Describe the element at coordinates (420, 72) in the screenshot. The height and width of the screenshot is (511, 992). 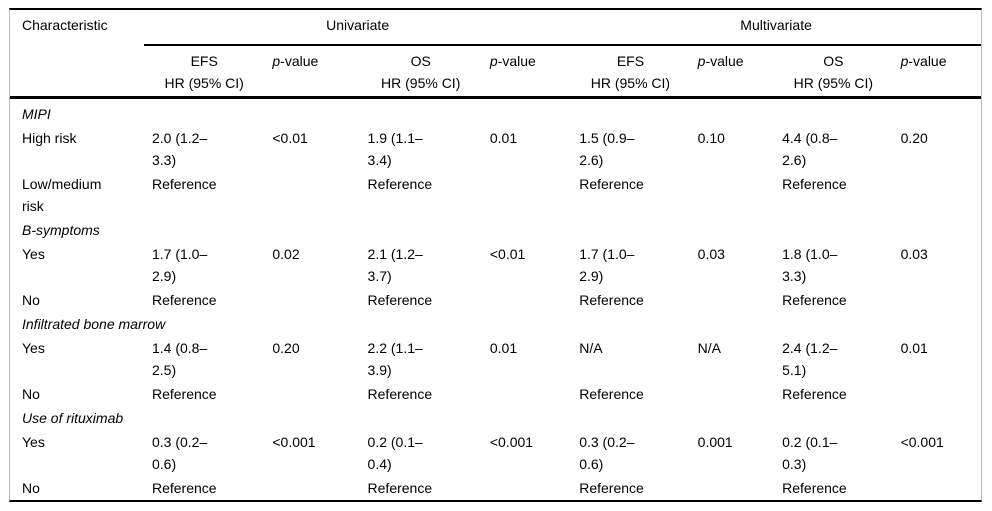
I see `col-header-os-univariate: OS HR (95% CI)` at that location.